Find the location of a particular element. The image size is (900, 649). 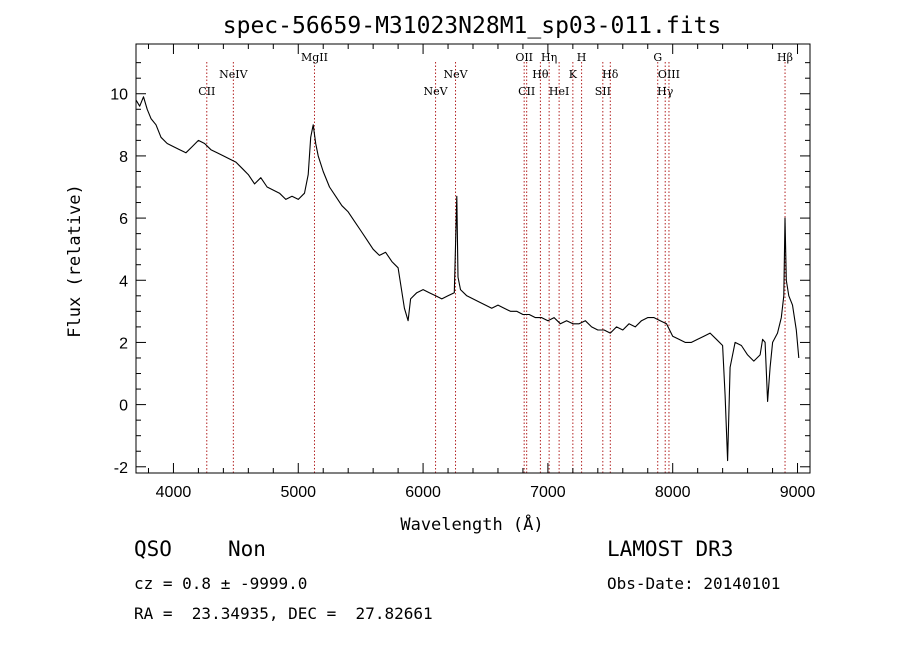

y-tick-label: 6 is located at coordinates (123, 219).